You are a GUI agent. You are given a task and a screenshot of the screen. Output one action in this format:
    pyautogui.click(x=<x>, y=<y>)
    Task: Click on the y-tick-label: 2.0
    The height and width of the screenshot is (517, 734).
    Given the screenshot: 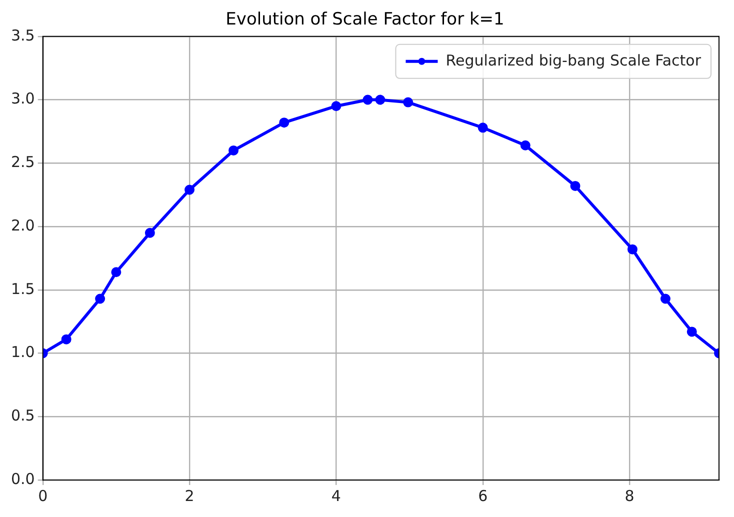 What is the action you would take?
    pyautogui.click(x=22, y=225)
    